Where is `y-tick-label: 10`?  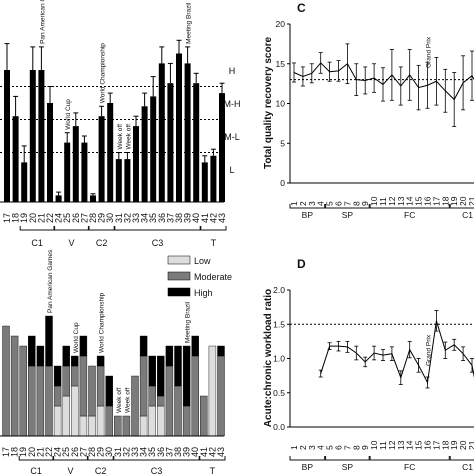
y-tick-label: 10 is located at coordinates (281, 104).